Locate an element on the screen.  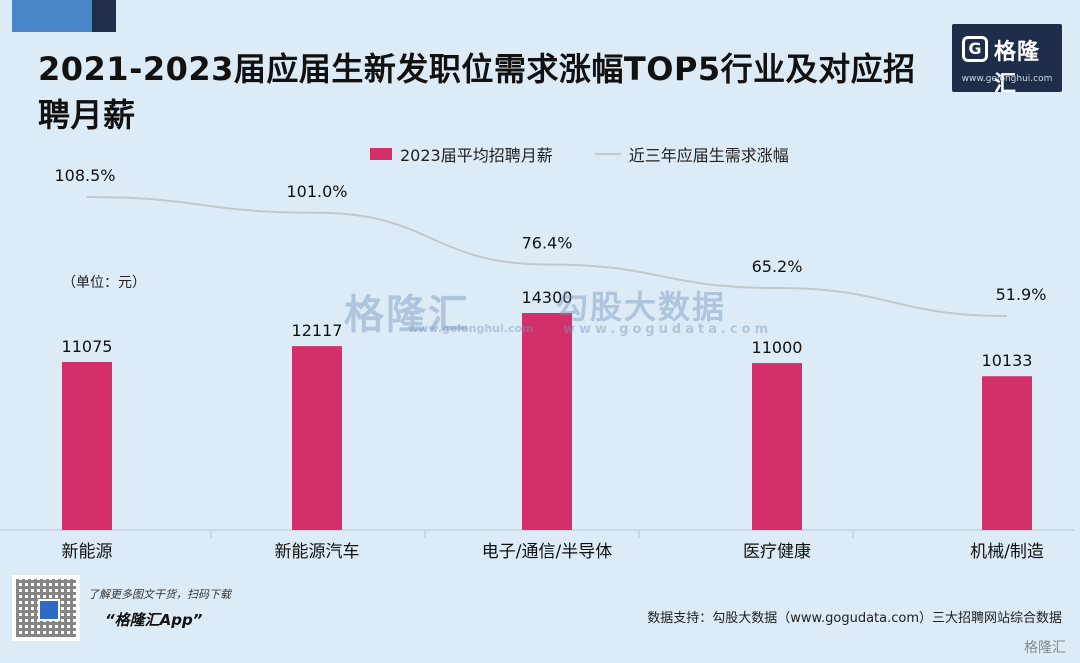
category-label: 医疗健康 is located at coordinates (777, 552).